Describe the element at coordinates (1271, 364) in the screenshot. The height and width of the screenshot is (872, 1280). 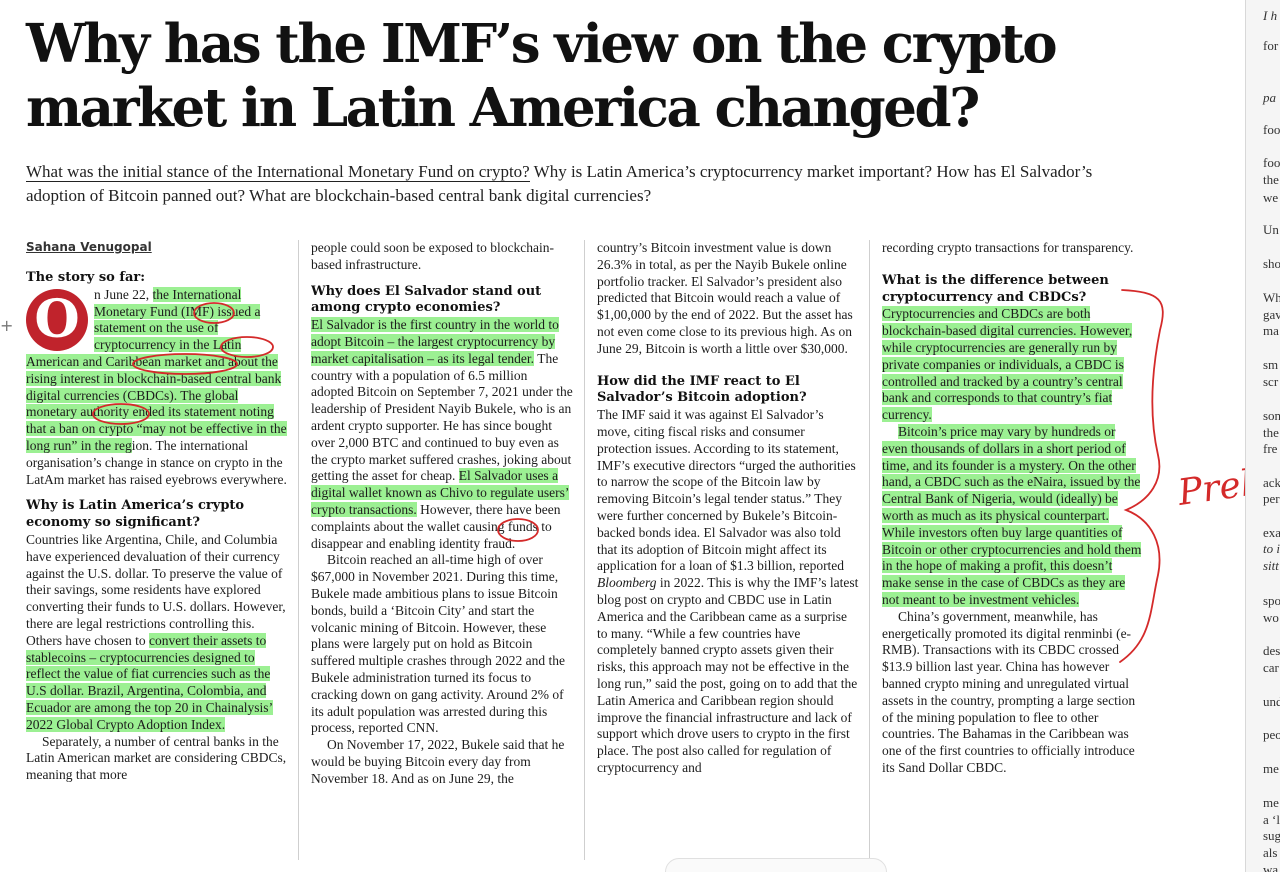
I see `adjacent-page-text-fragment: sm` at that location.